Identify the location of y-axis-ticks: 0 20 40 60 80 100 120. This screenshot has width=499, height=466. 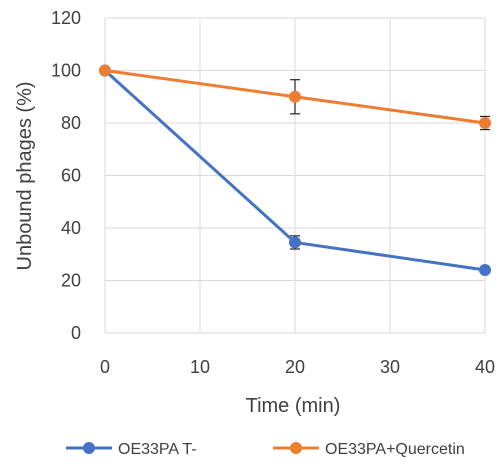
(66, 175).